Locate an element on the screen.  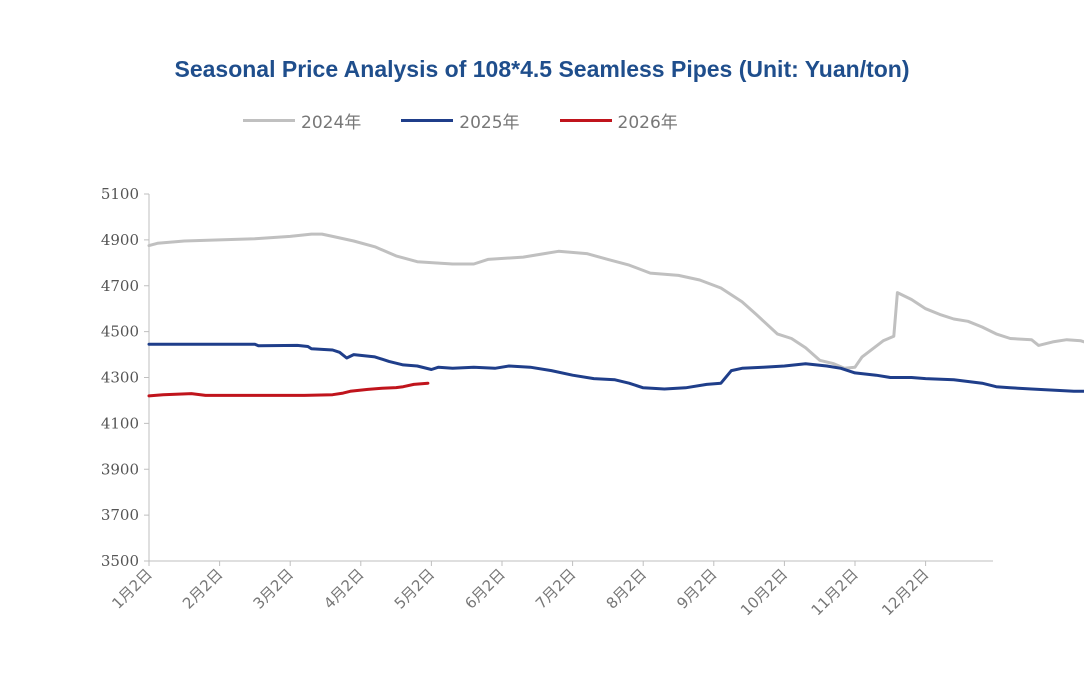
chart-legend: 2024年 2025年 2026年 is located at coordinates (480, 120).